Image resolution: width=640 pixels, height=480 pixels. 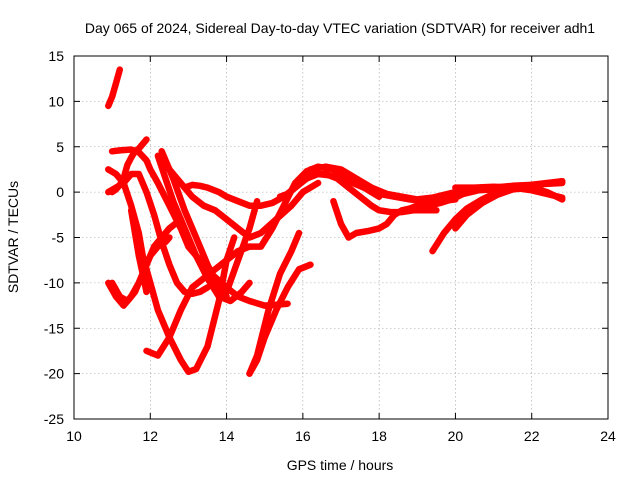 What do you see at coordinates (203, 228) in the screenshot?
I see `series-sat-l` at bounding box center [203, 228].